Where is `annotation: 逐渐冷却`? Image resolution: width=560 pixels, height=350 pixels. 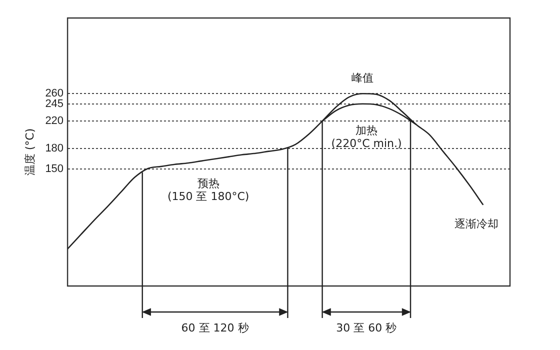
annotation: 逐渐冷却 is located at coordinates (476, 224).